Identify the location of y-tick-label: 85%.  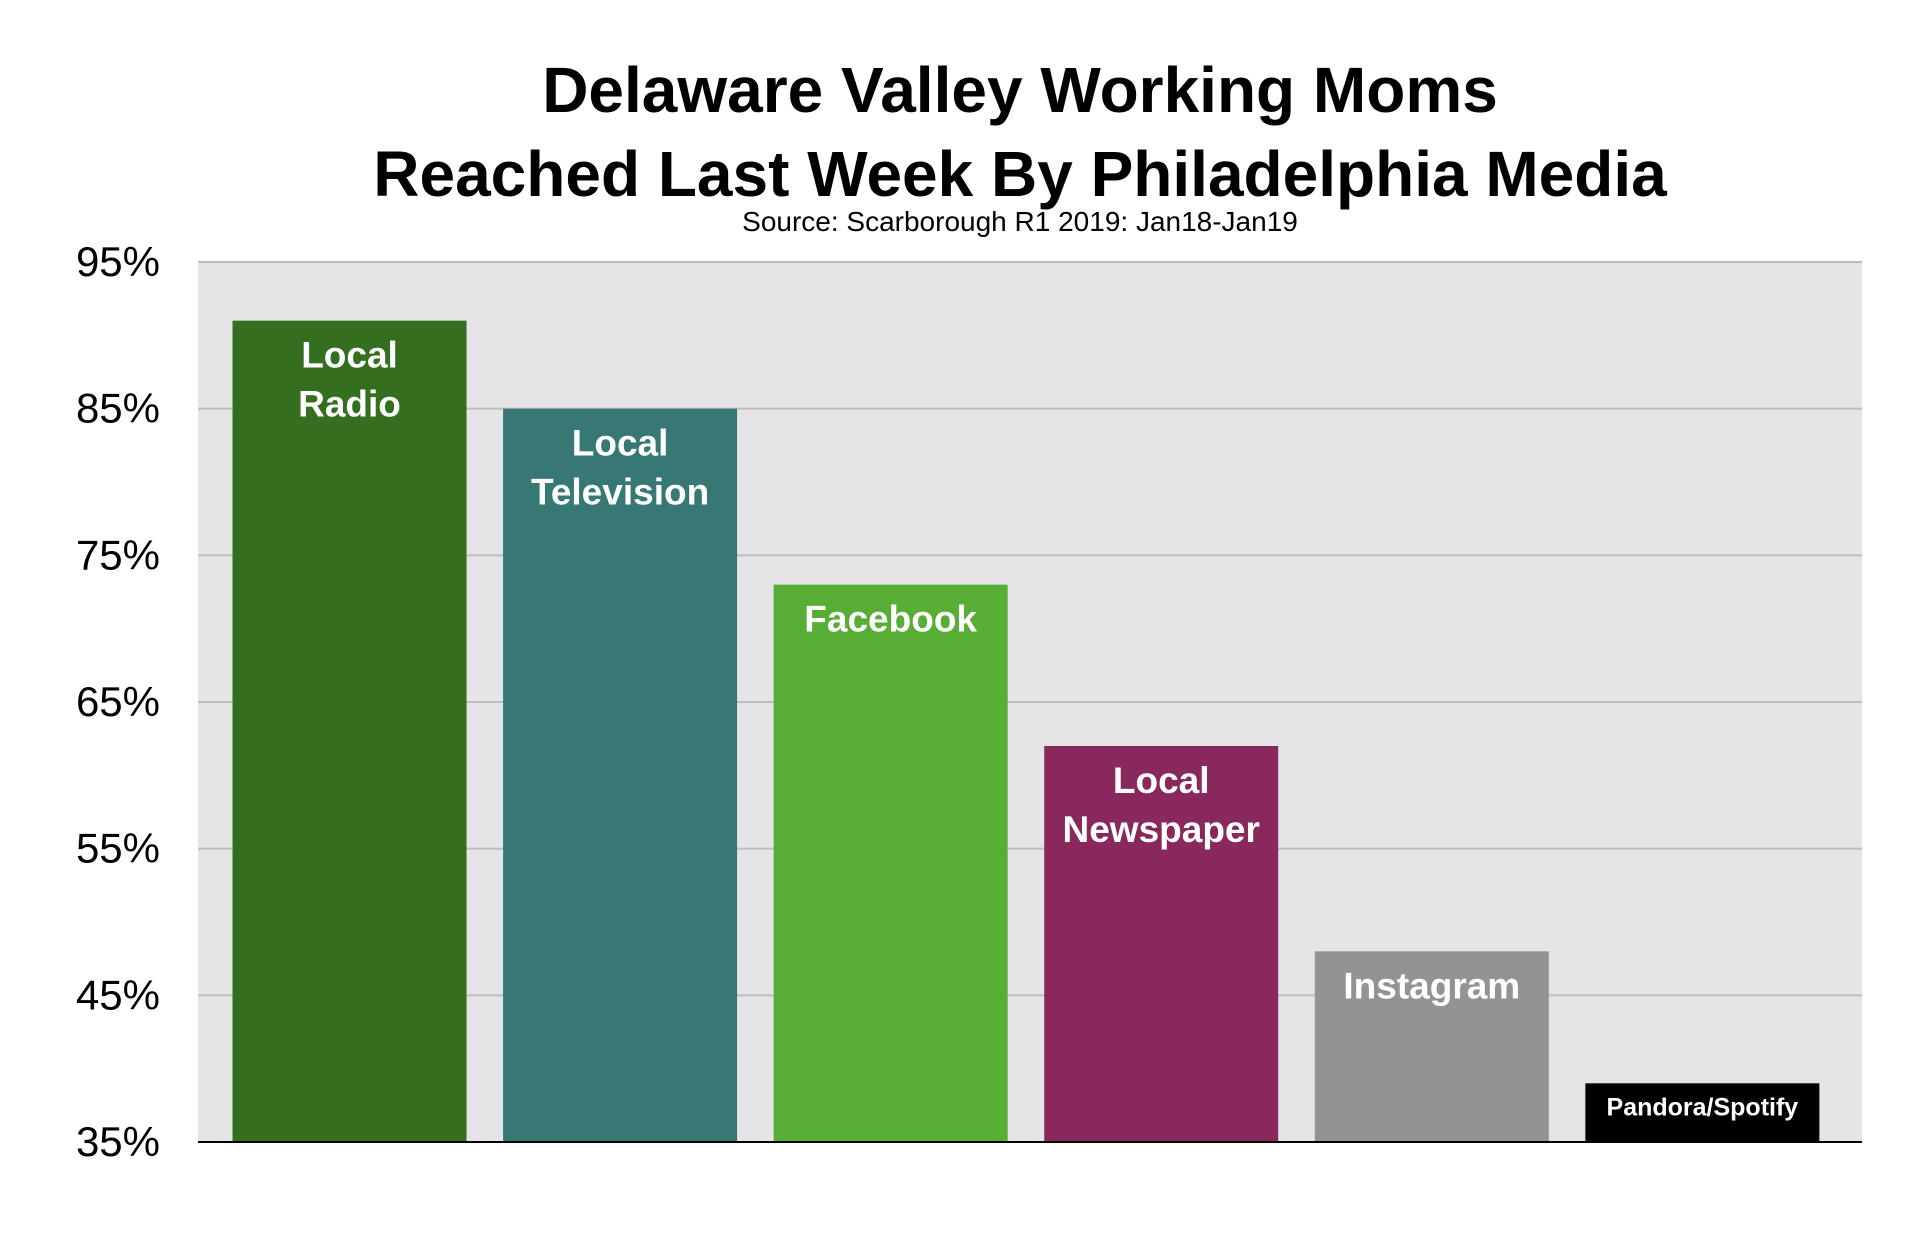
(118, 408).